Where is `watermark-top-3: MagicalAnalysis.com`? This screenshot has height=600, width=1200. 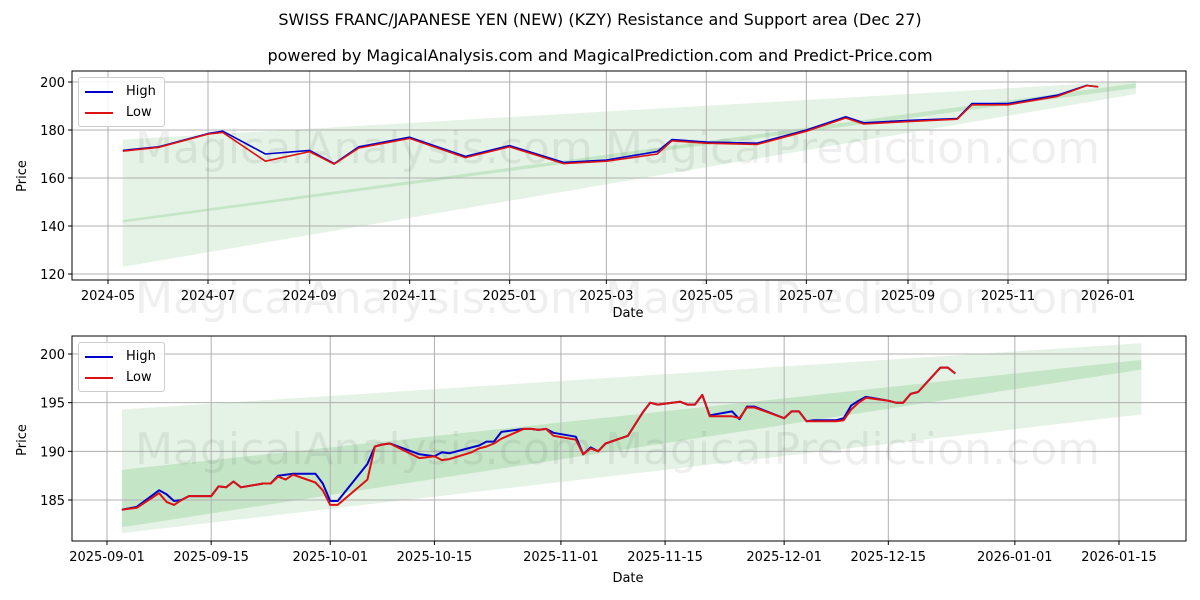 watermark-top-3: MagicalAnalysis.com is located at coordinates (364, 298).